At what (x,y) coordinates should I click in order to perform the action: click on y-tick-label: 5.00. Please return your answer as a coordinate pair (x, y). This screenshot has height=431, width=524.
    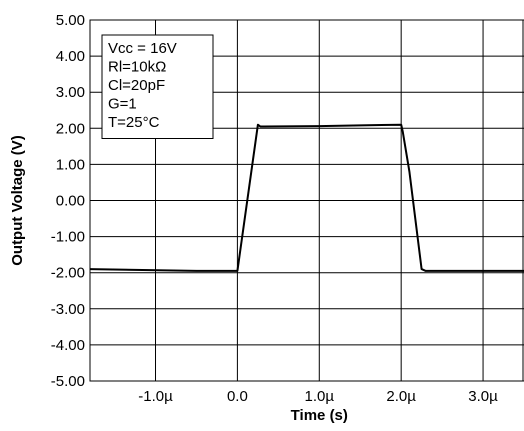
    Looking at the image, I should click on (70, 20).